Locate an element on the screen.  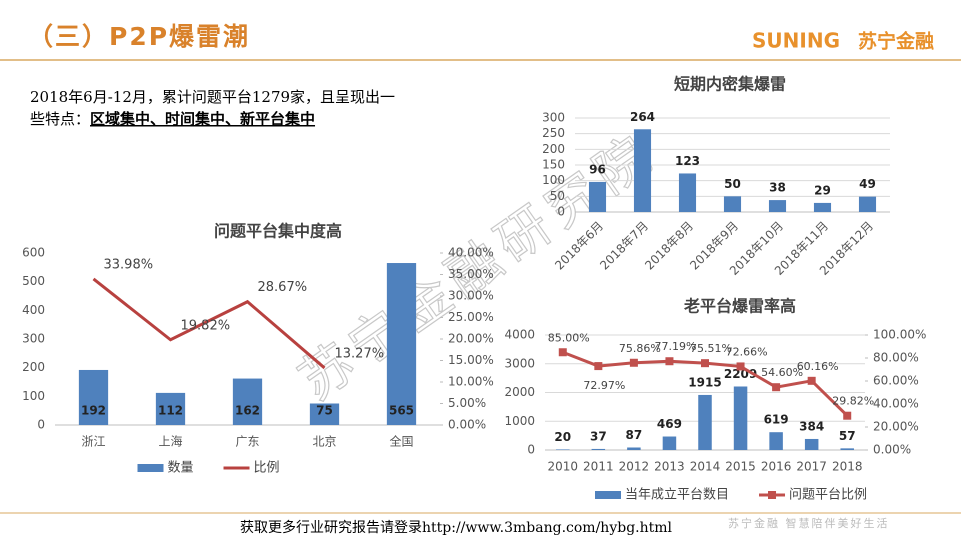
bar-value-label: 192 is located at coordinates (93, 411).